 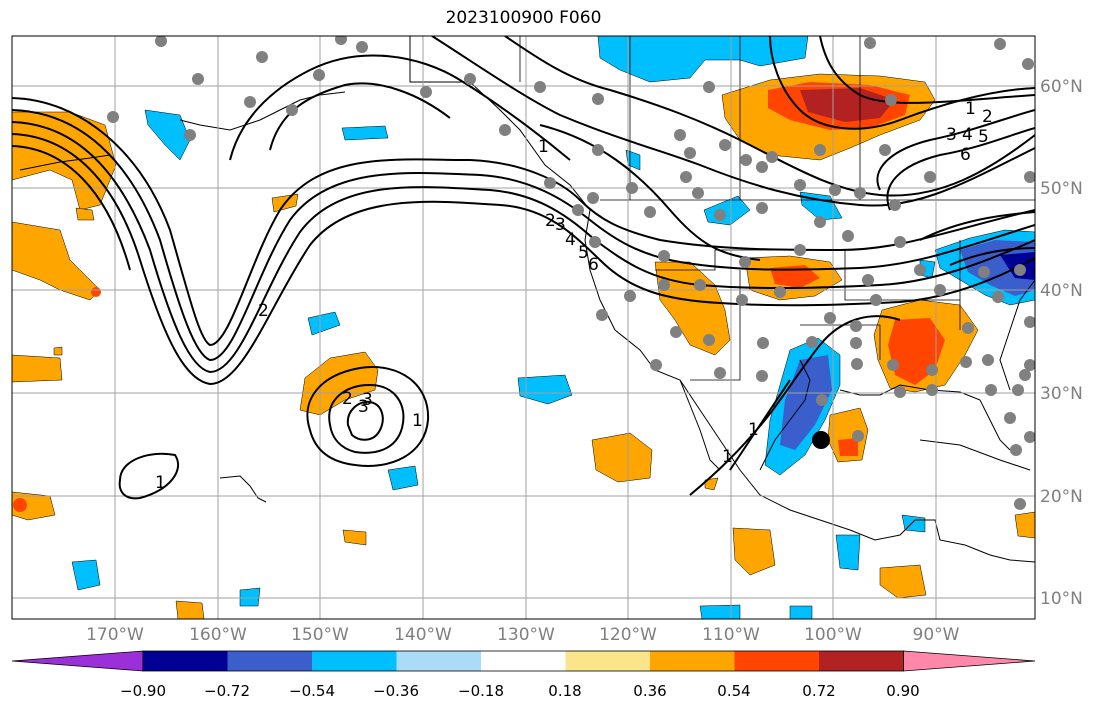 I want to click on colorbar-tick-label: −0.36, so click(x=396, y=691).